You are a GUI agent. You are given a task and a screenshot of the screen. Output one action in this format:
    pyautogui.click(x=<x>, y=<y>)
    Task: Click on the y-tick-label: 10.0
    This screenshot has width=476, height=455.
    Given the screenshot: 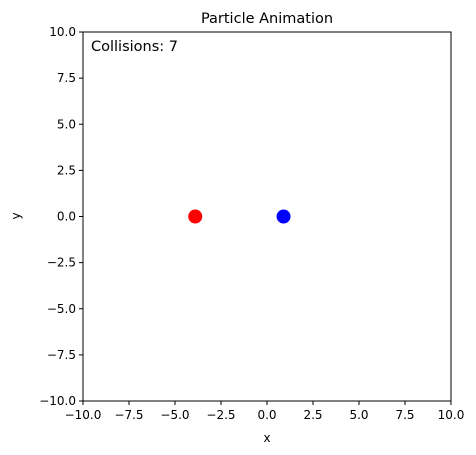 What is the action you would take?
    pyautogui.click(x=62, y=32)
    